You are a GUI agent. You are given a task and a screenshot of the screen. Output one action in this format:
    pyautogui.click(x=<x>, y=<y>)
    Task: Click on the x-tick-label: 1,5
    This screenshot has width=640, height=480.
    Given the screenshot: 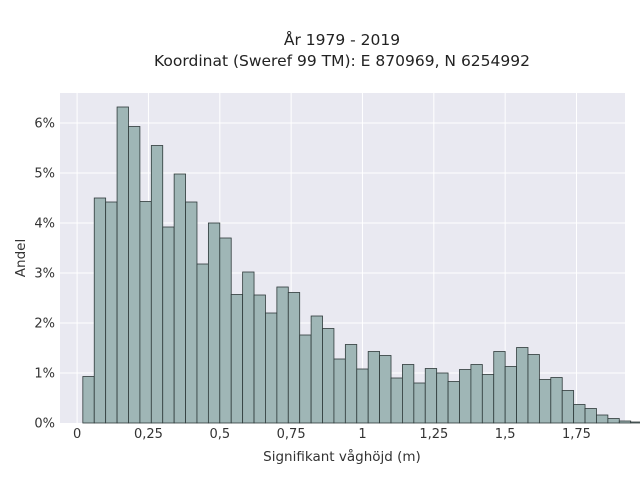 What is the action you would take?
    pyautogui.click(x=505, y=434)
    